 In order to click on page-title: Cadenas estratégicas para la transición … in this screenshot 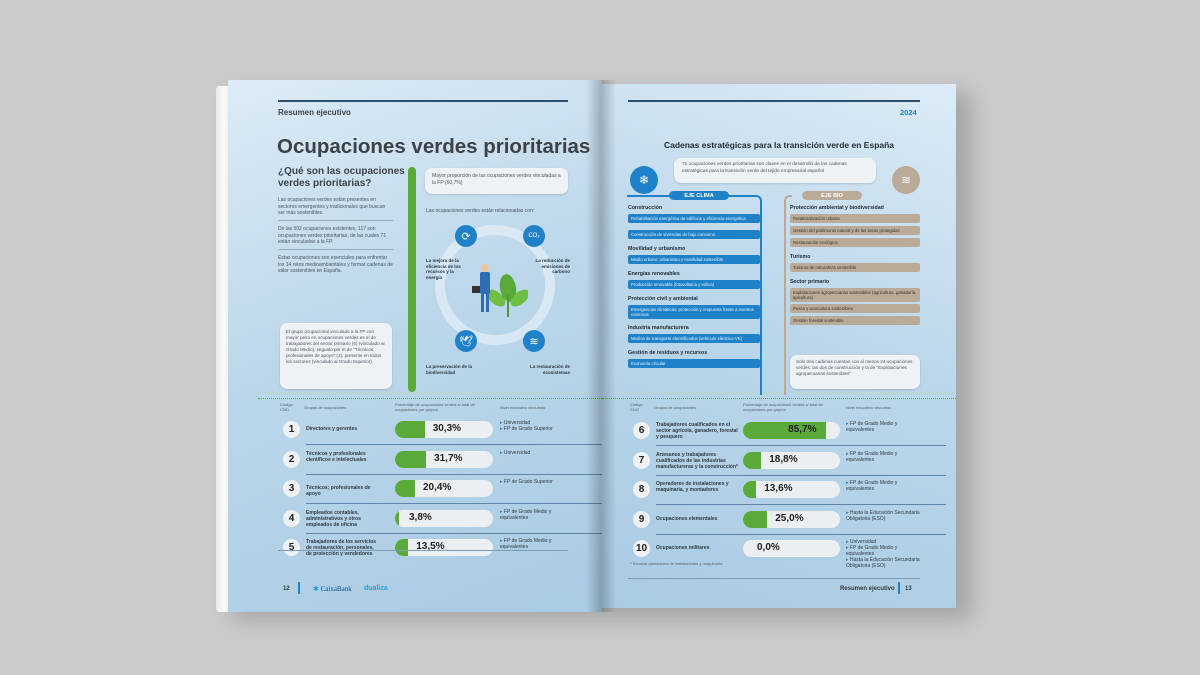, I will do `click(779, 145)`.